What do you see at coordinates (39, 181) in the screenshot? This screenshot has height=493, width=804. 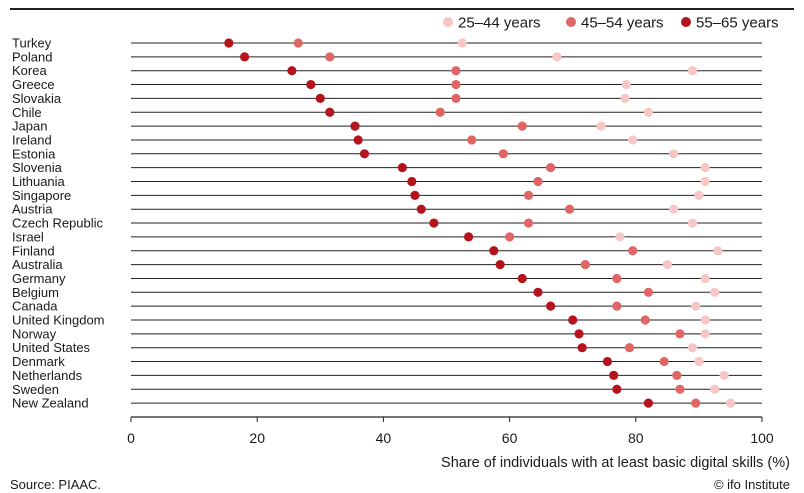 I see `category-label: Lithuania` at bounding box center [39, 181].